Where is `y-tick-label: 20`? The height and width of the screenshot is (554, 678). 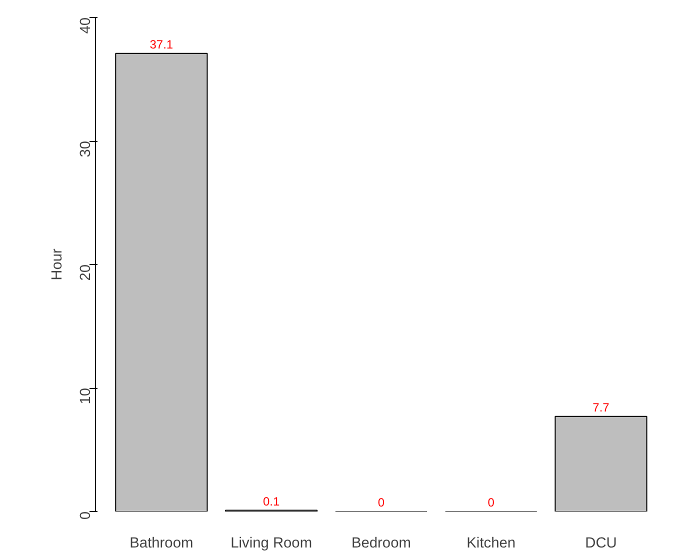
y-tick-label: 20 is located at coordinates (86, 272).